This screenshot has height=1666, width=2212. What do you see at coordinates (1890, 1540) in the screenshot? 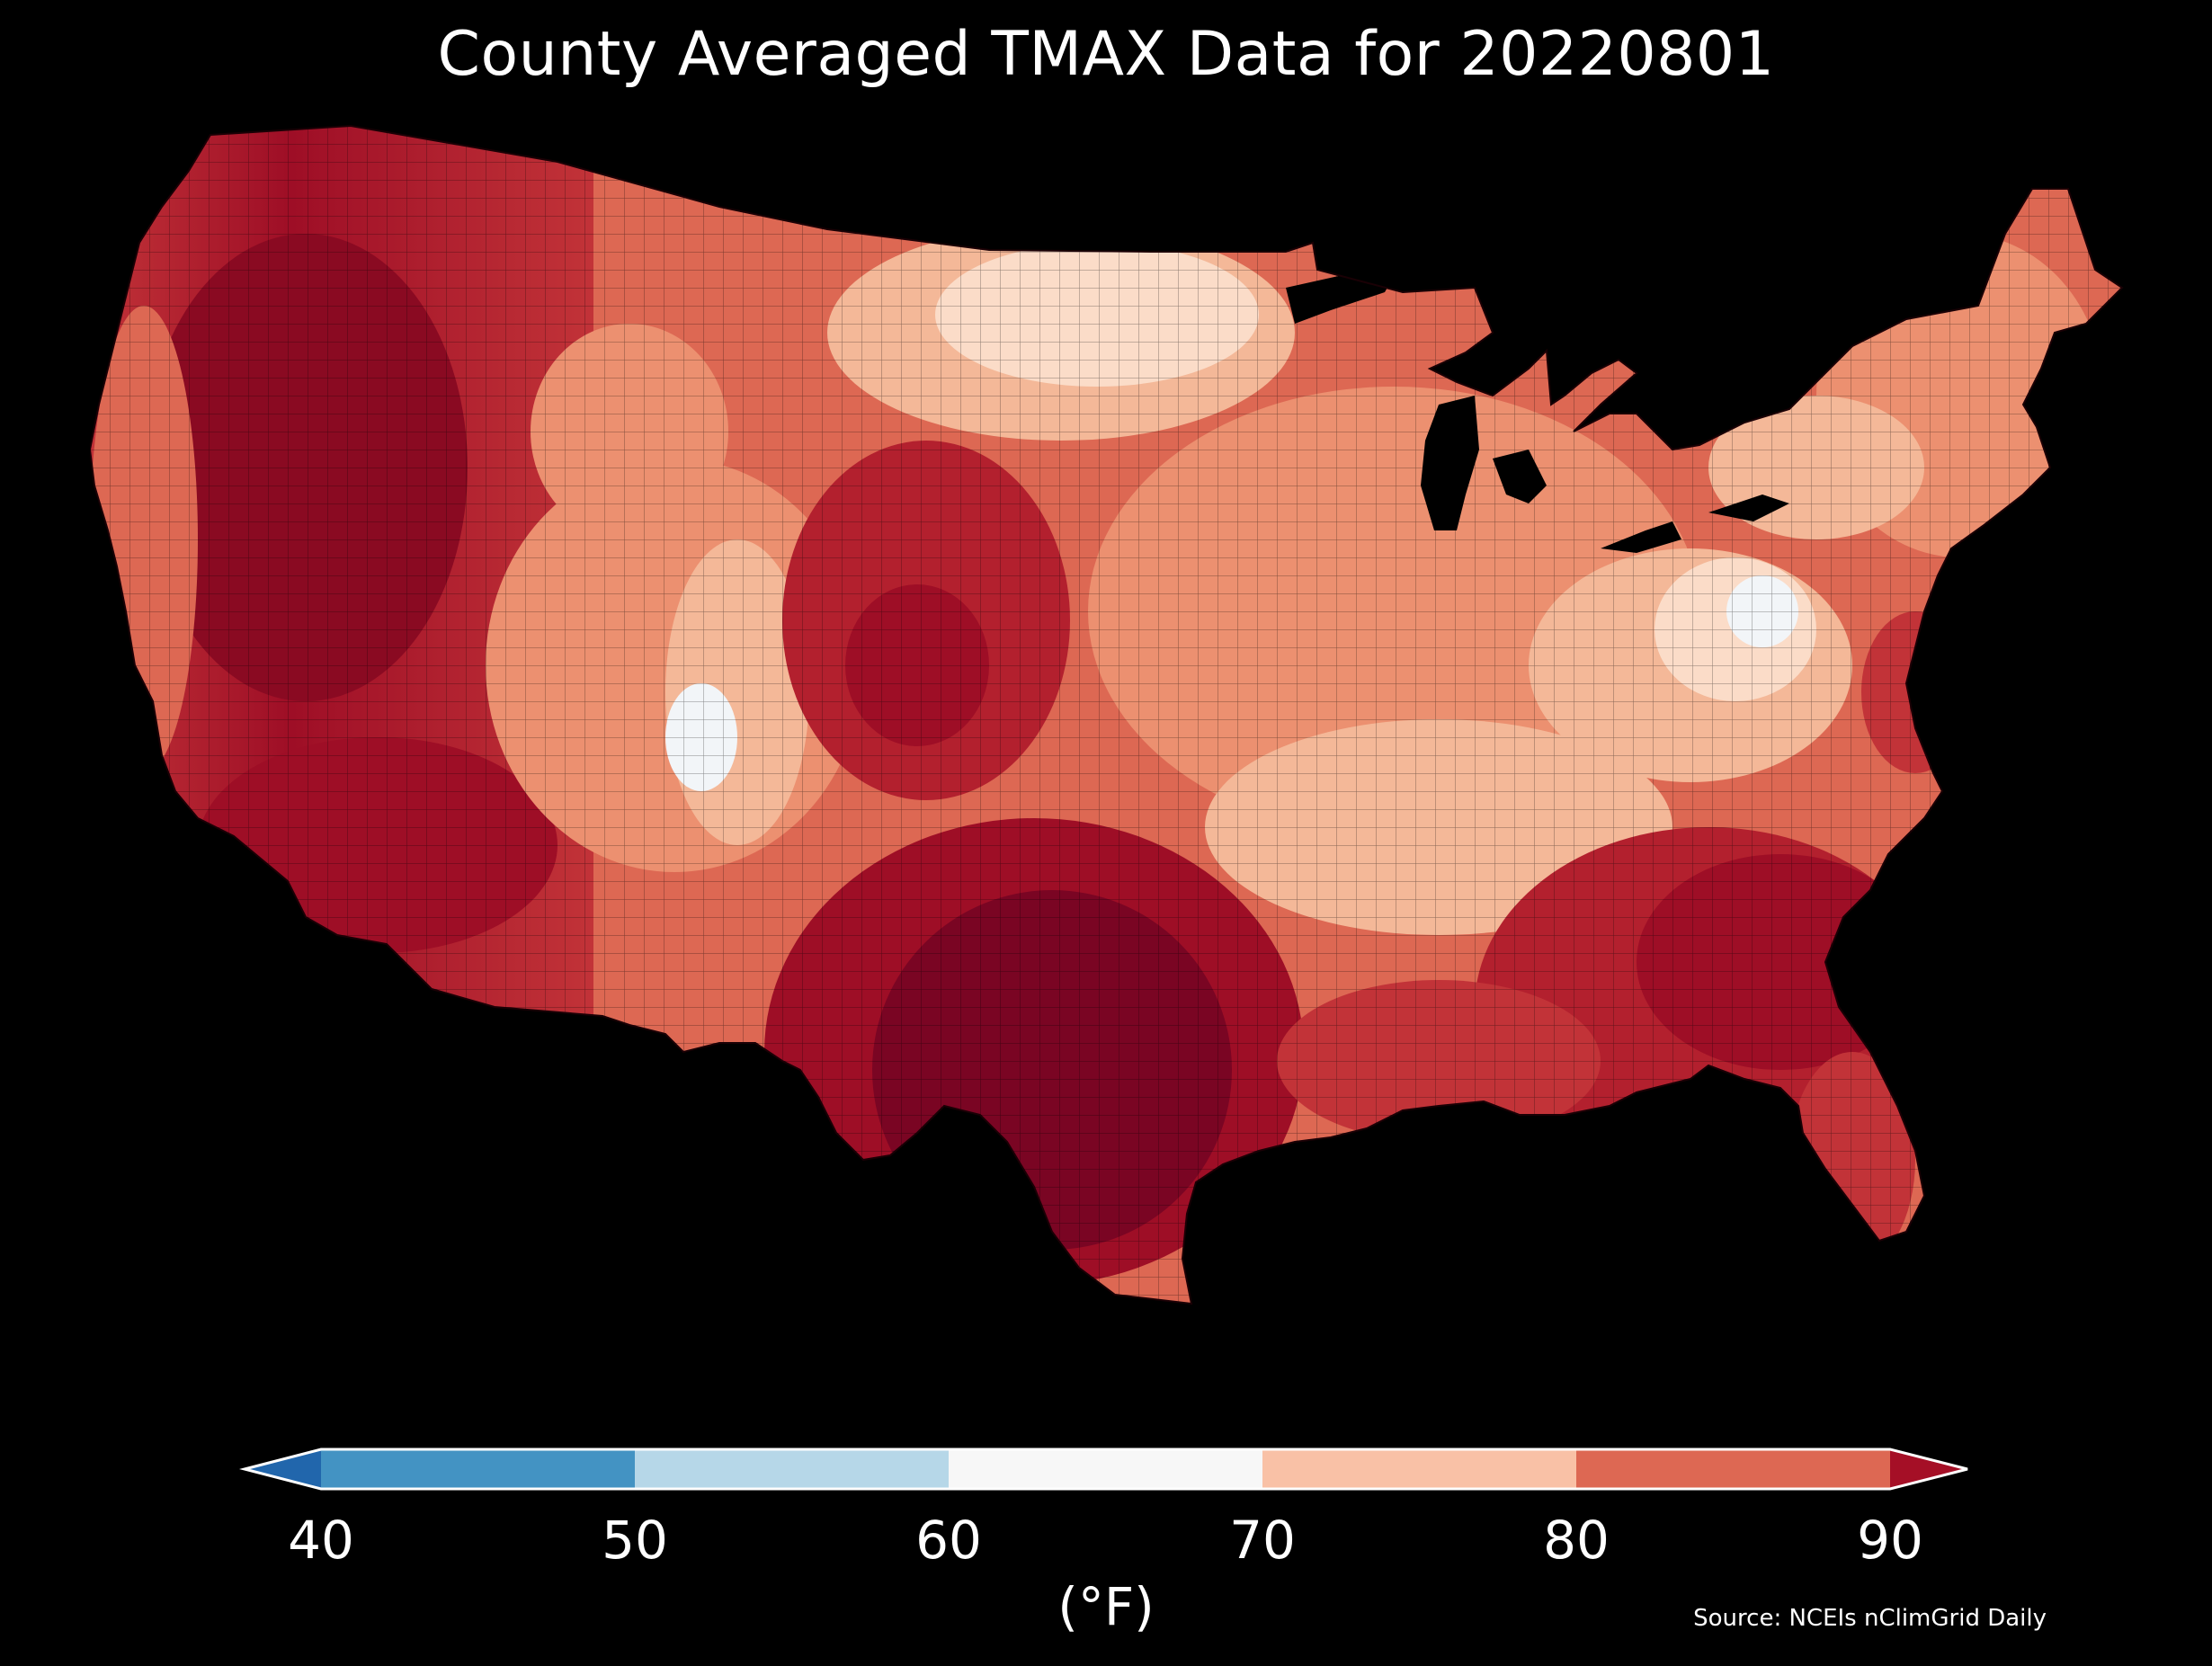
I see `colorbar-tick-label: 90` at bounding box center [1890, 1540].